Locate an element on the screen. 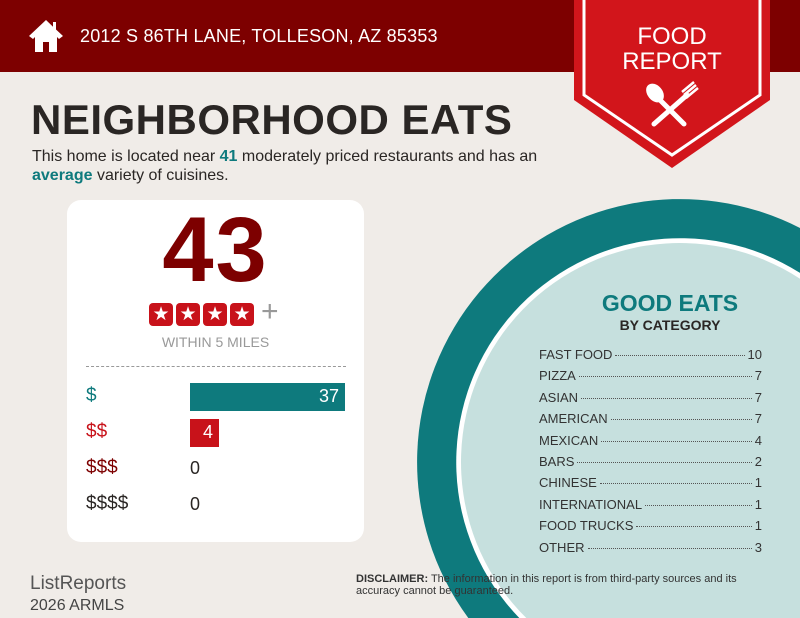 This screenshot has height=618, width=800. category-name: PIZZA is located at coordinates (557, 376).